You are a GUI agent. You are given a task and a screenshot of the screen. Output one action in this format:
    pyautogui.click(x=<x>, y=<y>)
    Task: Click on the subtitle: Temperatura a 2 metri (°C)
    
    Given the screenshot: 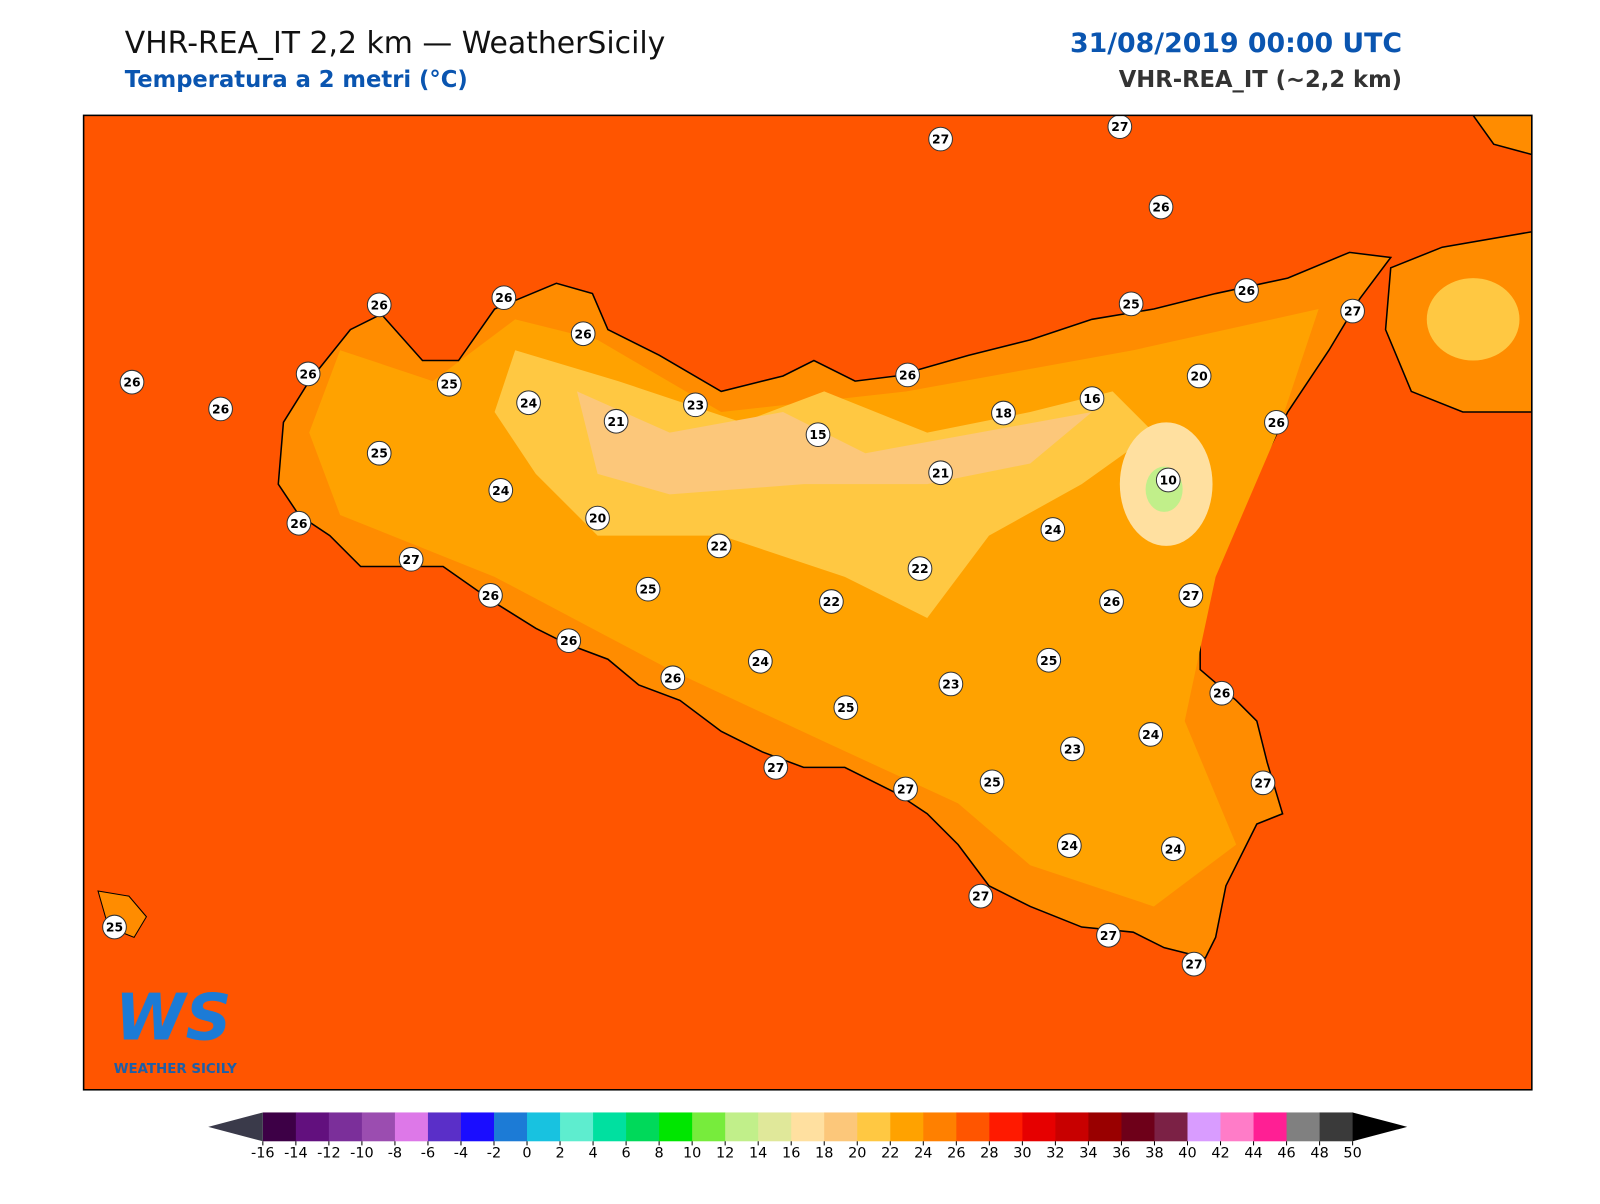 What is the action you would take?
    pyautogui.click(x=296, y=80)
    